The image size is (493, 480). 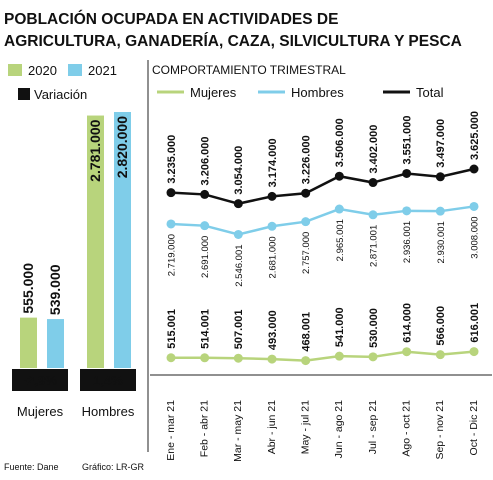 I want to click on x-tick-label: Jun - ago 21, so click(x=339, y=429).